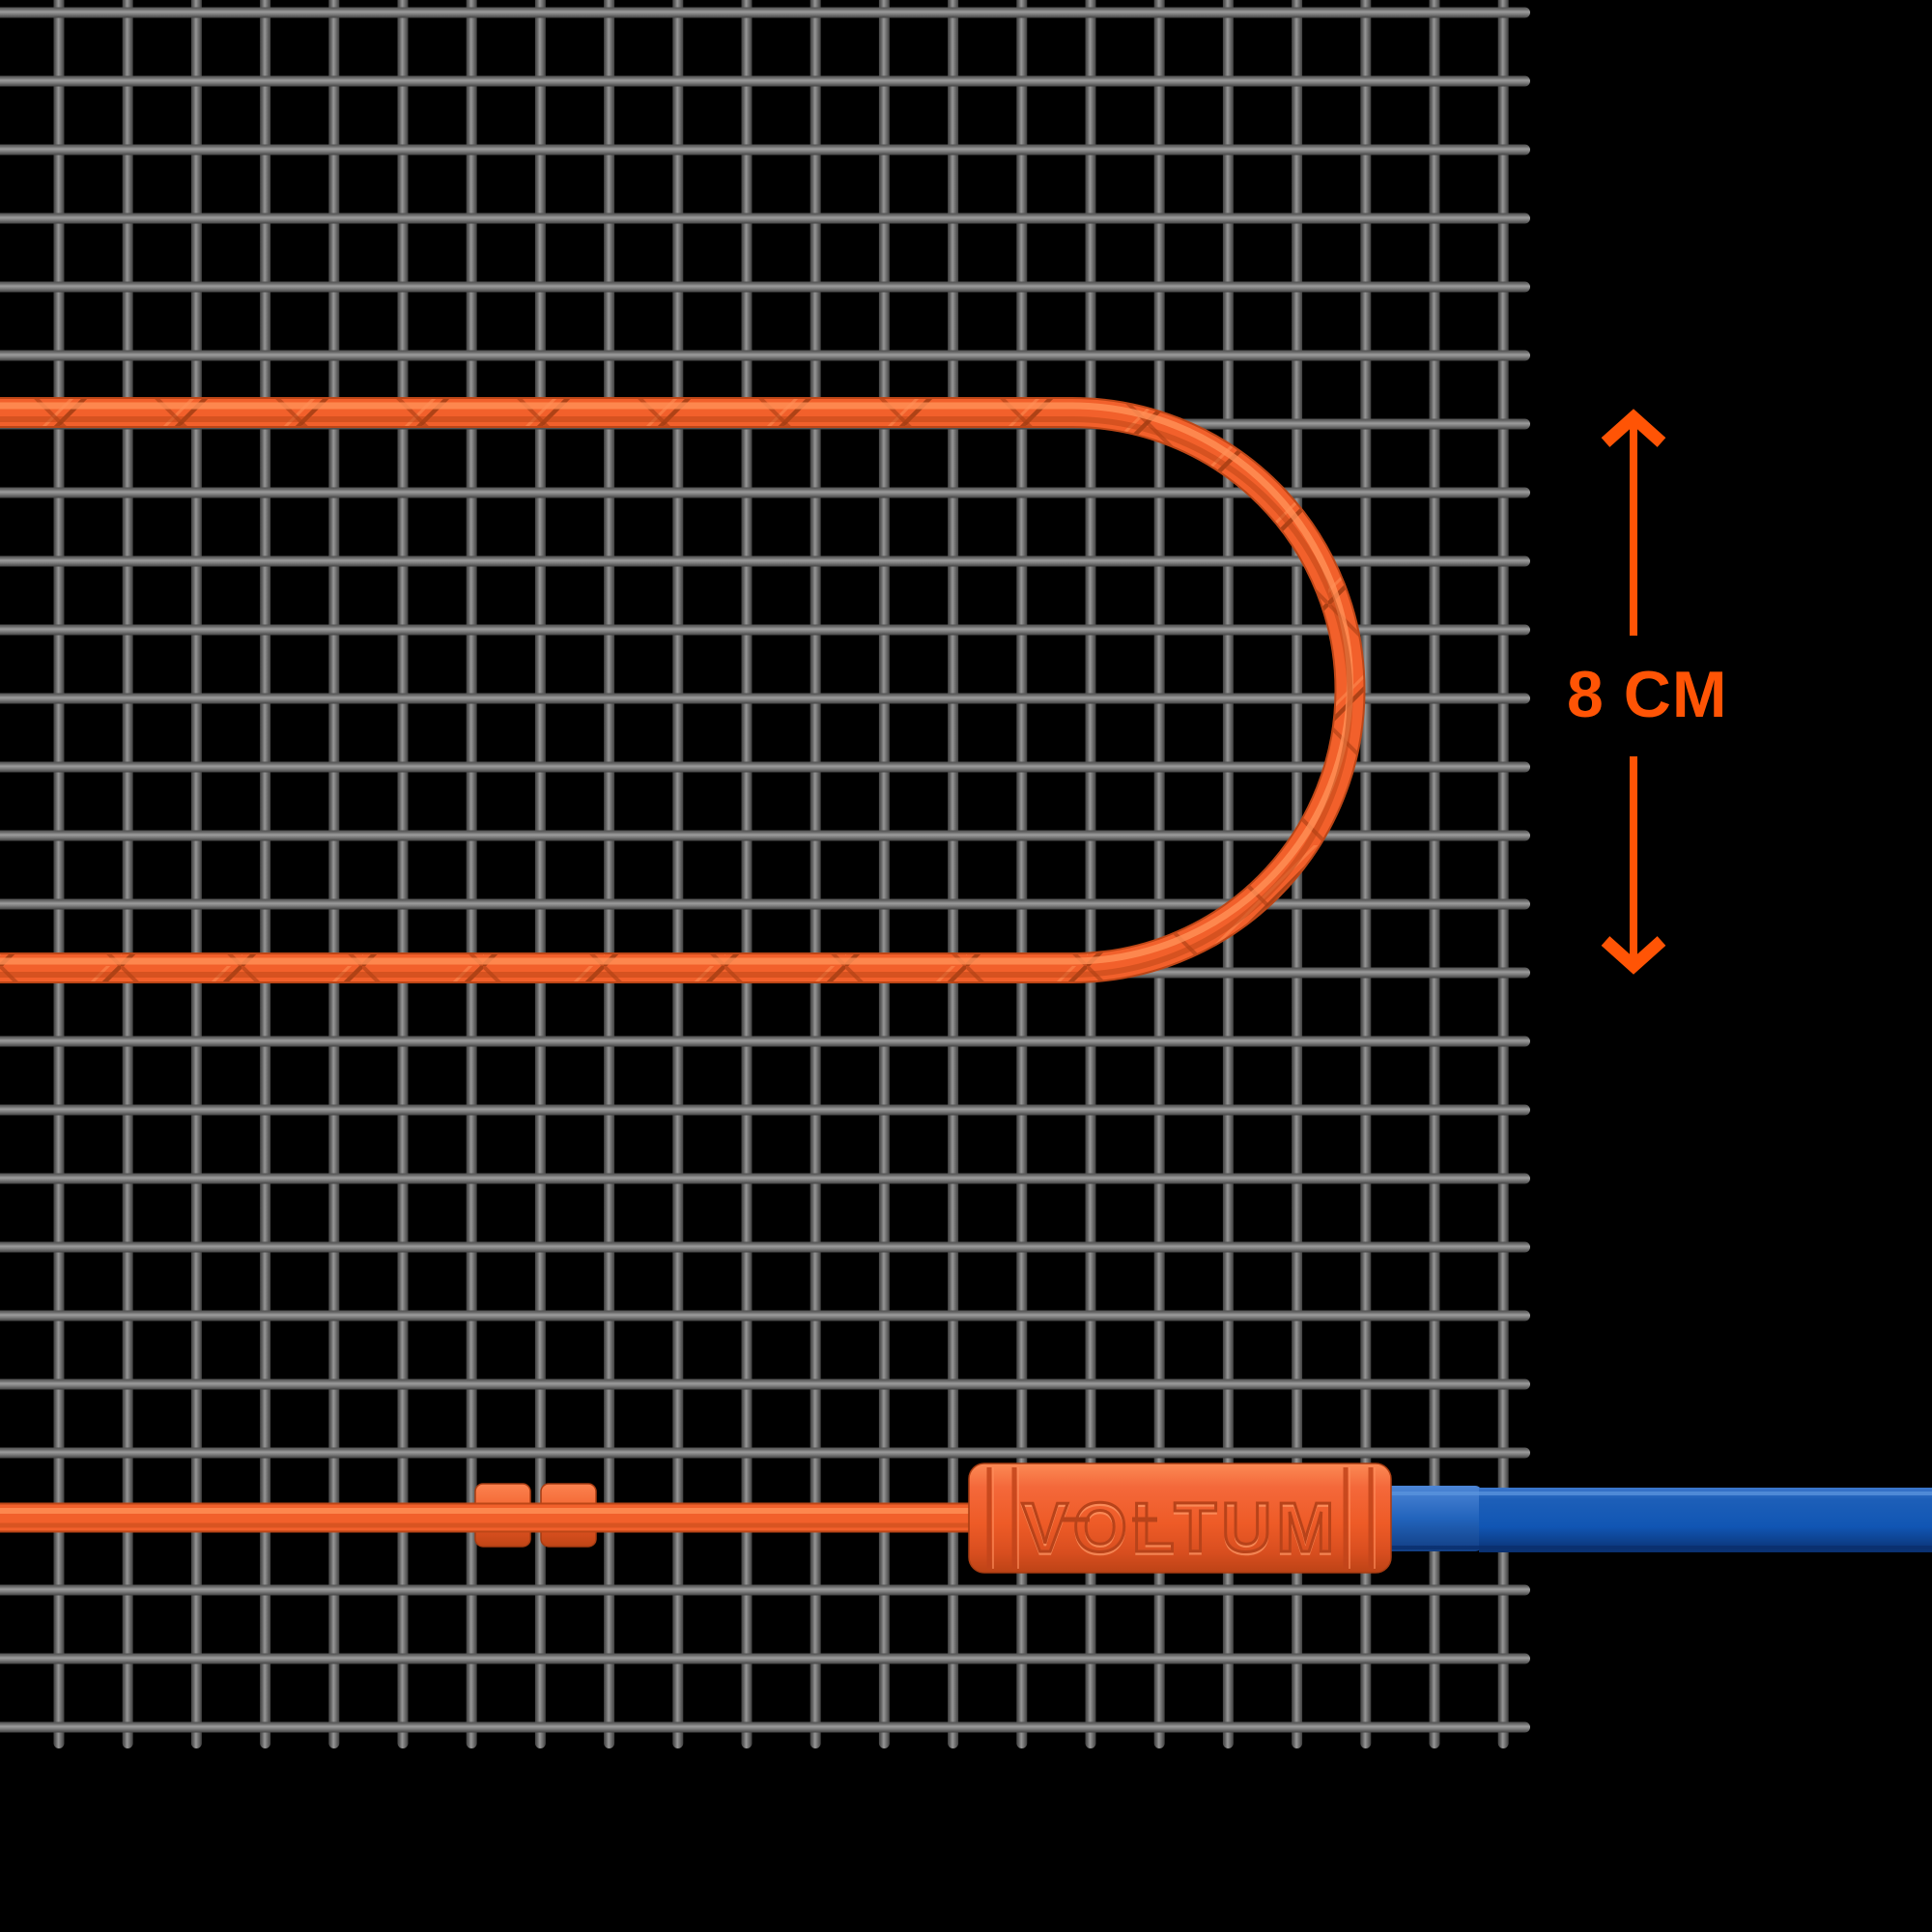 The height and width of the screenshot is (1932, 1932). I want to click on power-cord, so click(1656, 1519).